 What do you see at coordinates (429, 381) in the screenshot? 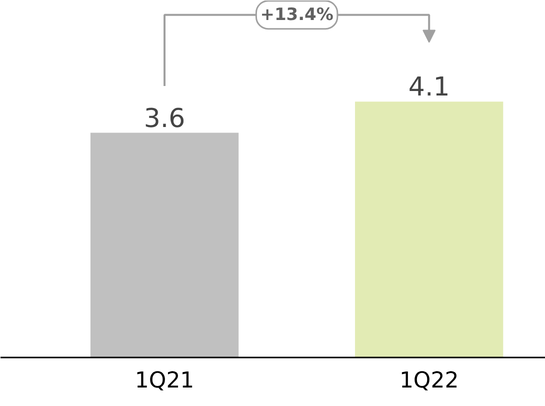
I see `x-tick-label: 1Q22` at bounding box center [429, 381].